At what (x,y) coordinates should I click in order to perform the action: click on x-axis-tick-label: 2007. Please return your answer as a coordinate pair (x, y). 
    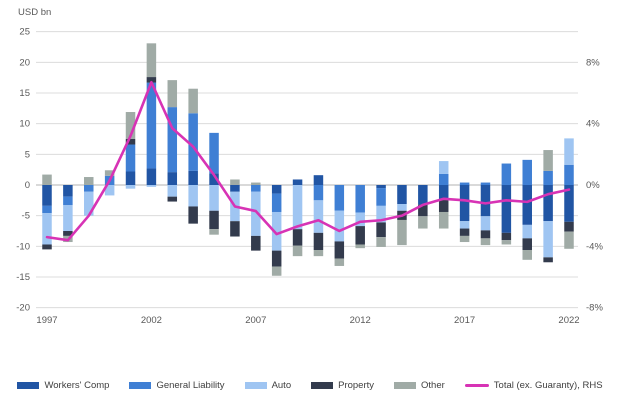
    Looking at the image, I should click on (255, 320).